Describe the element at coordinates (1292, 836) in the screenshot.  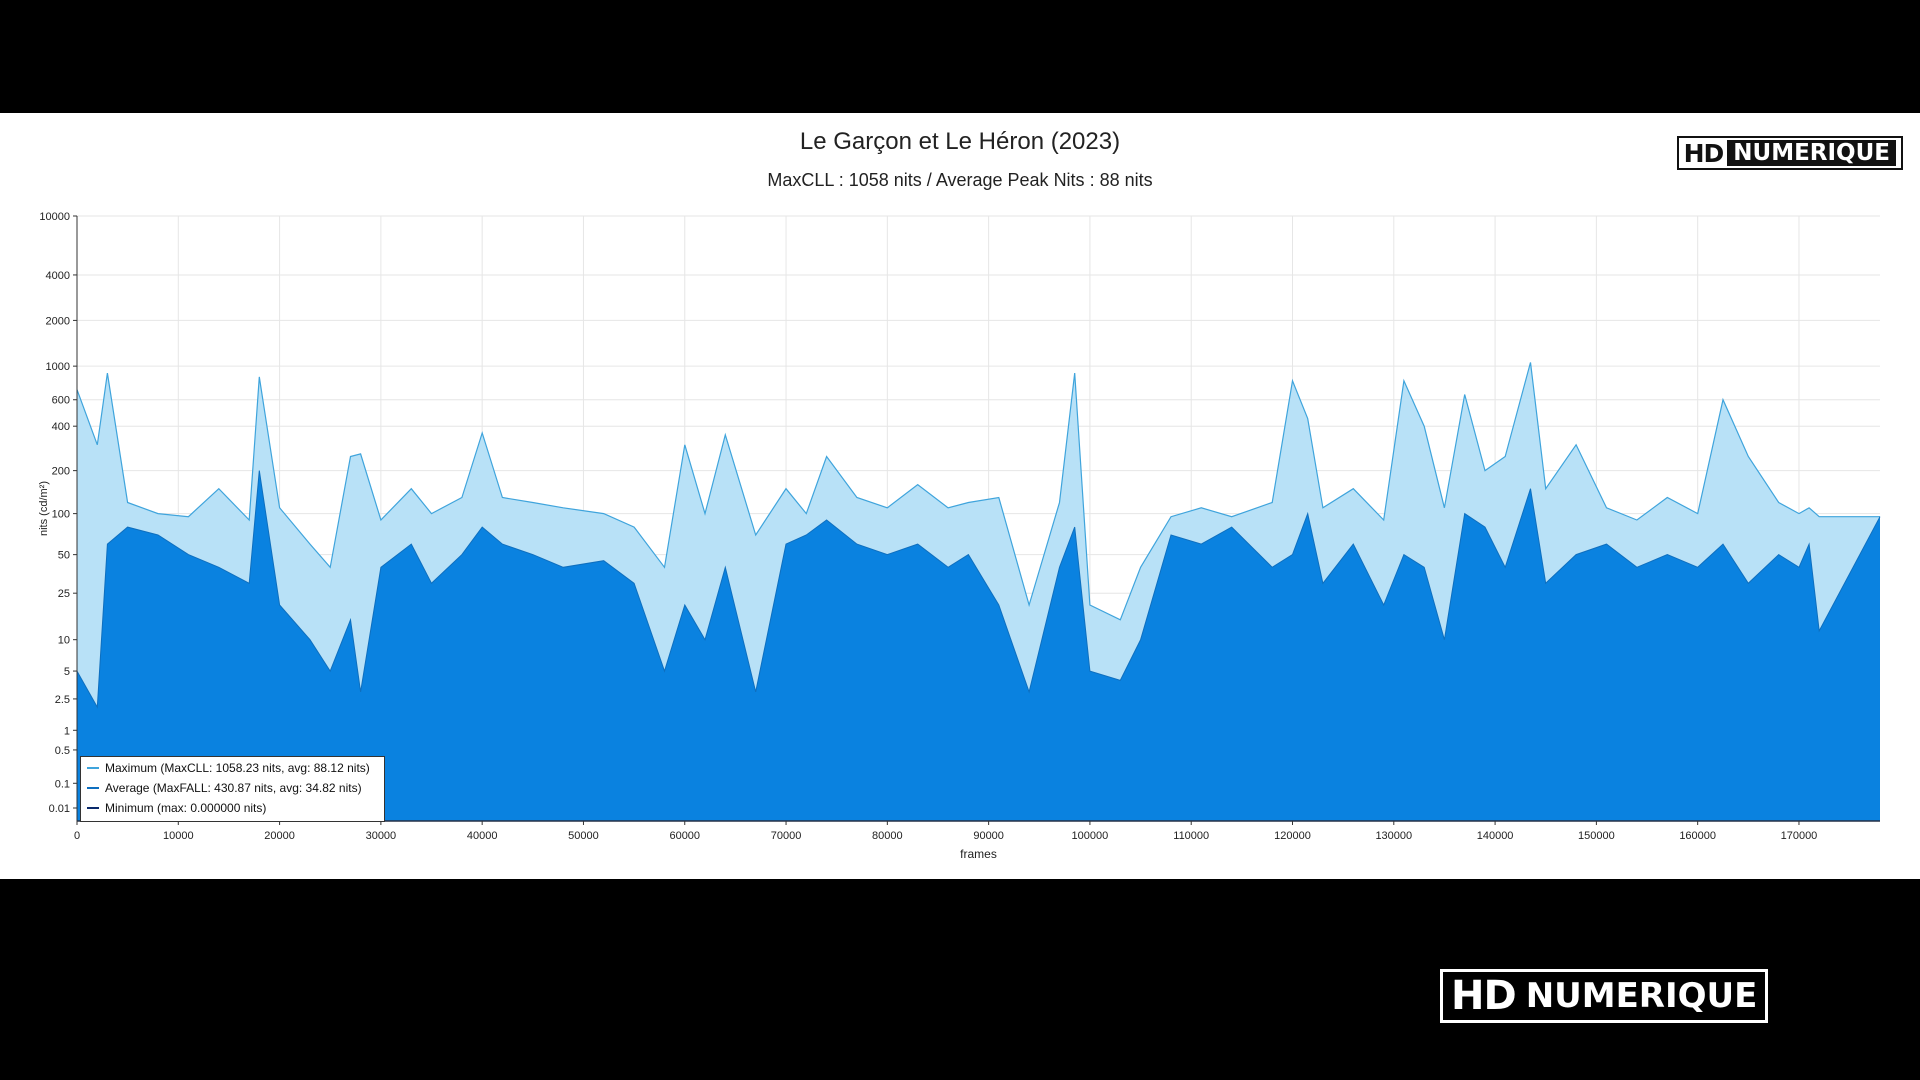
I see `x-tick-label: 120000` at that location.